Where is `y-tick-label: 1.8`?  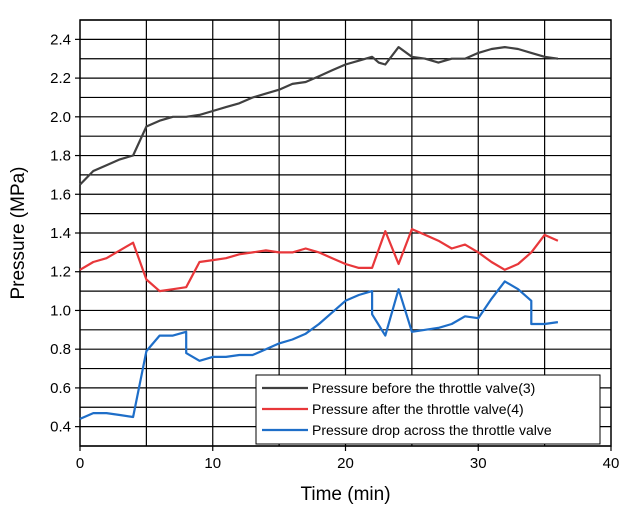
y-tick-label: 1.8 is located at coordinates (60, 156).